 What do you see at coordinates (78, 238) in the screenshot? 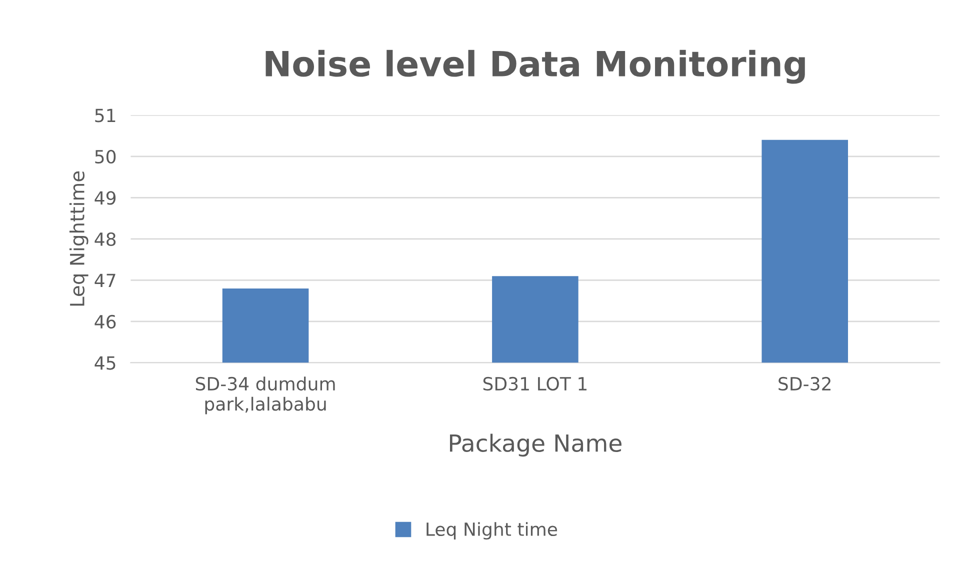
I see `y-axis-title: Leq Nighttime` at bounding box center [78, 238].